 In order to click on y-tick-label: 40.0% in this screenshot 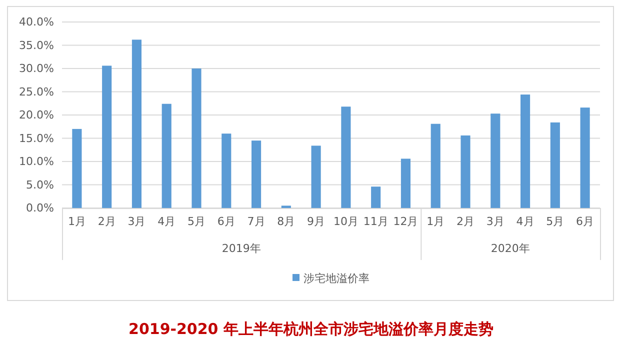, I will do `click(36, 22)`.